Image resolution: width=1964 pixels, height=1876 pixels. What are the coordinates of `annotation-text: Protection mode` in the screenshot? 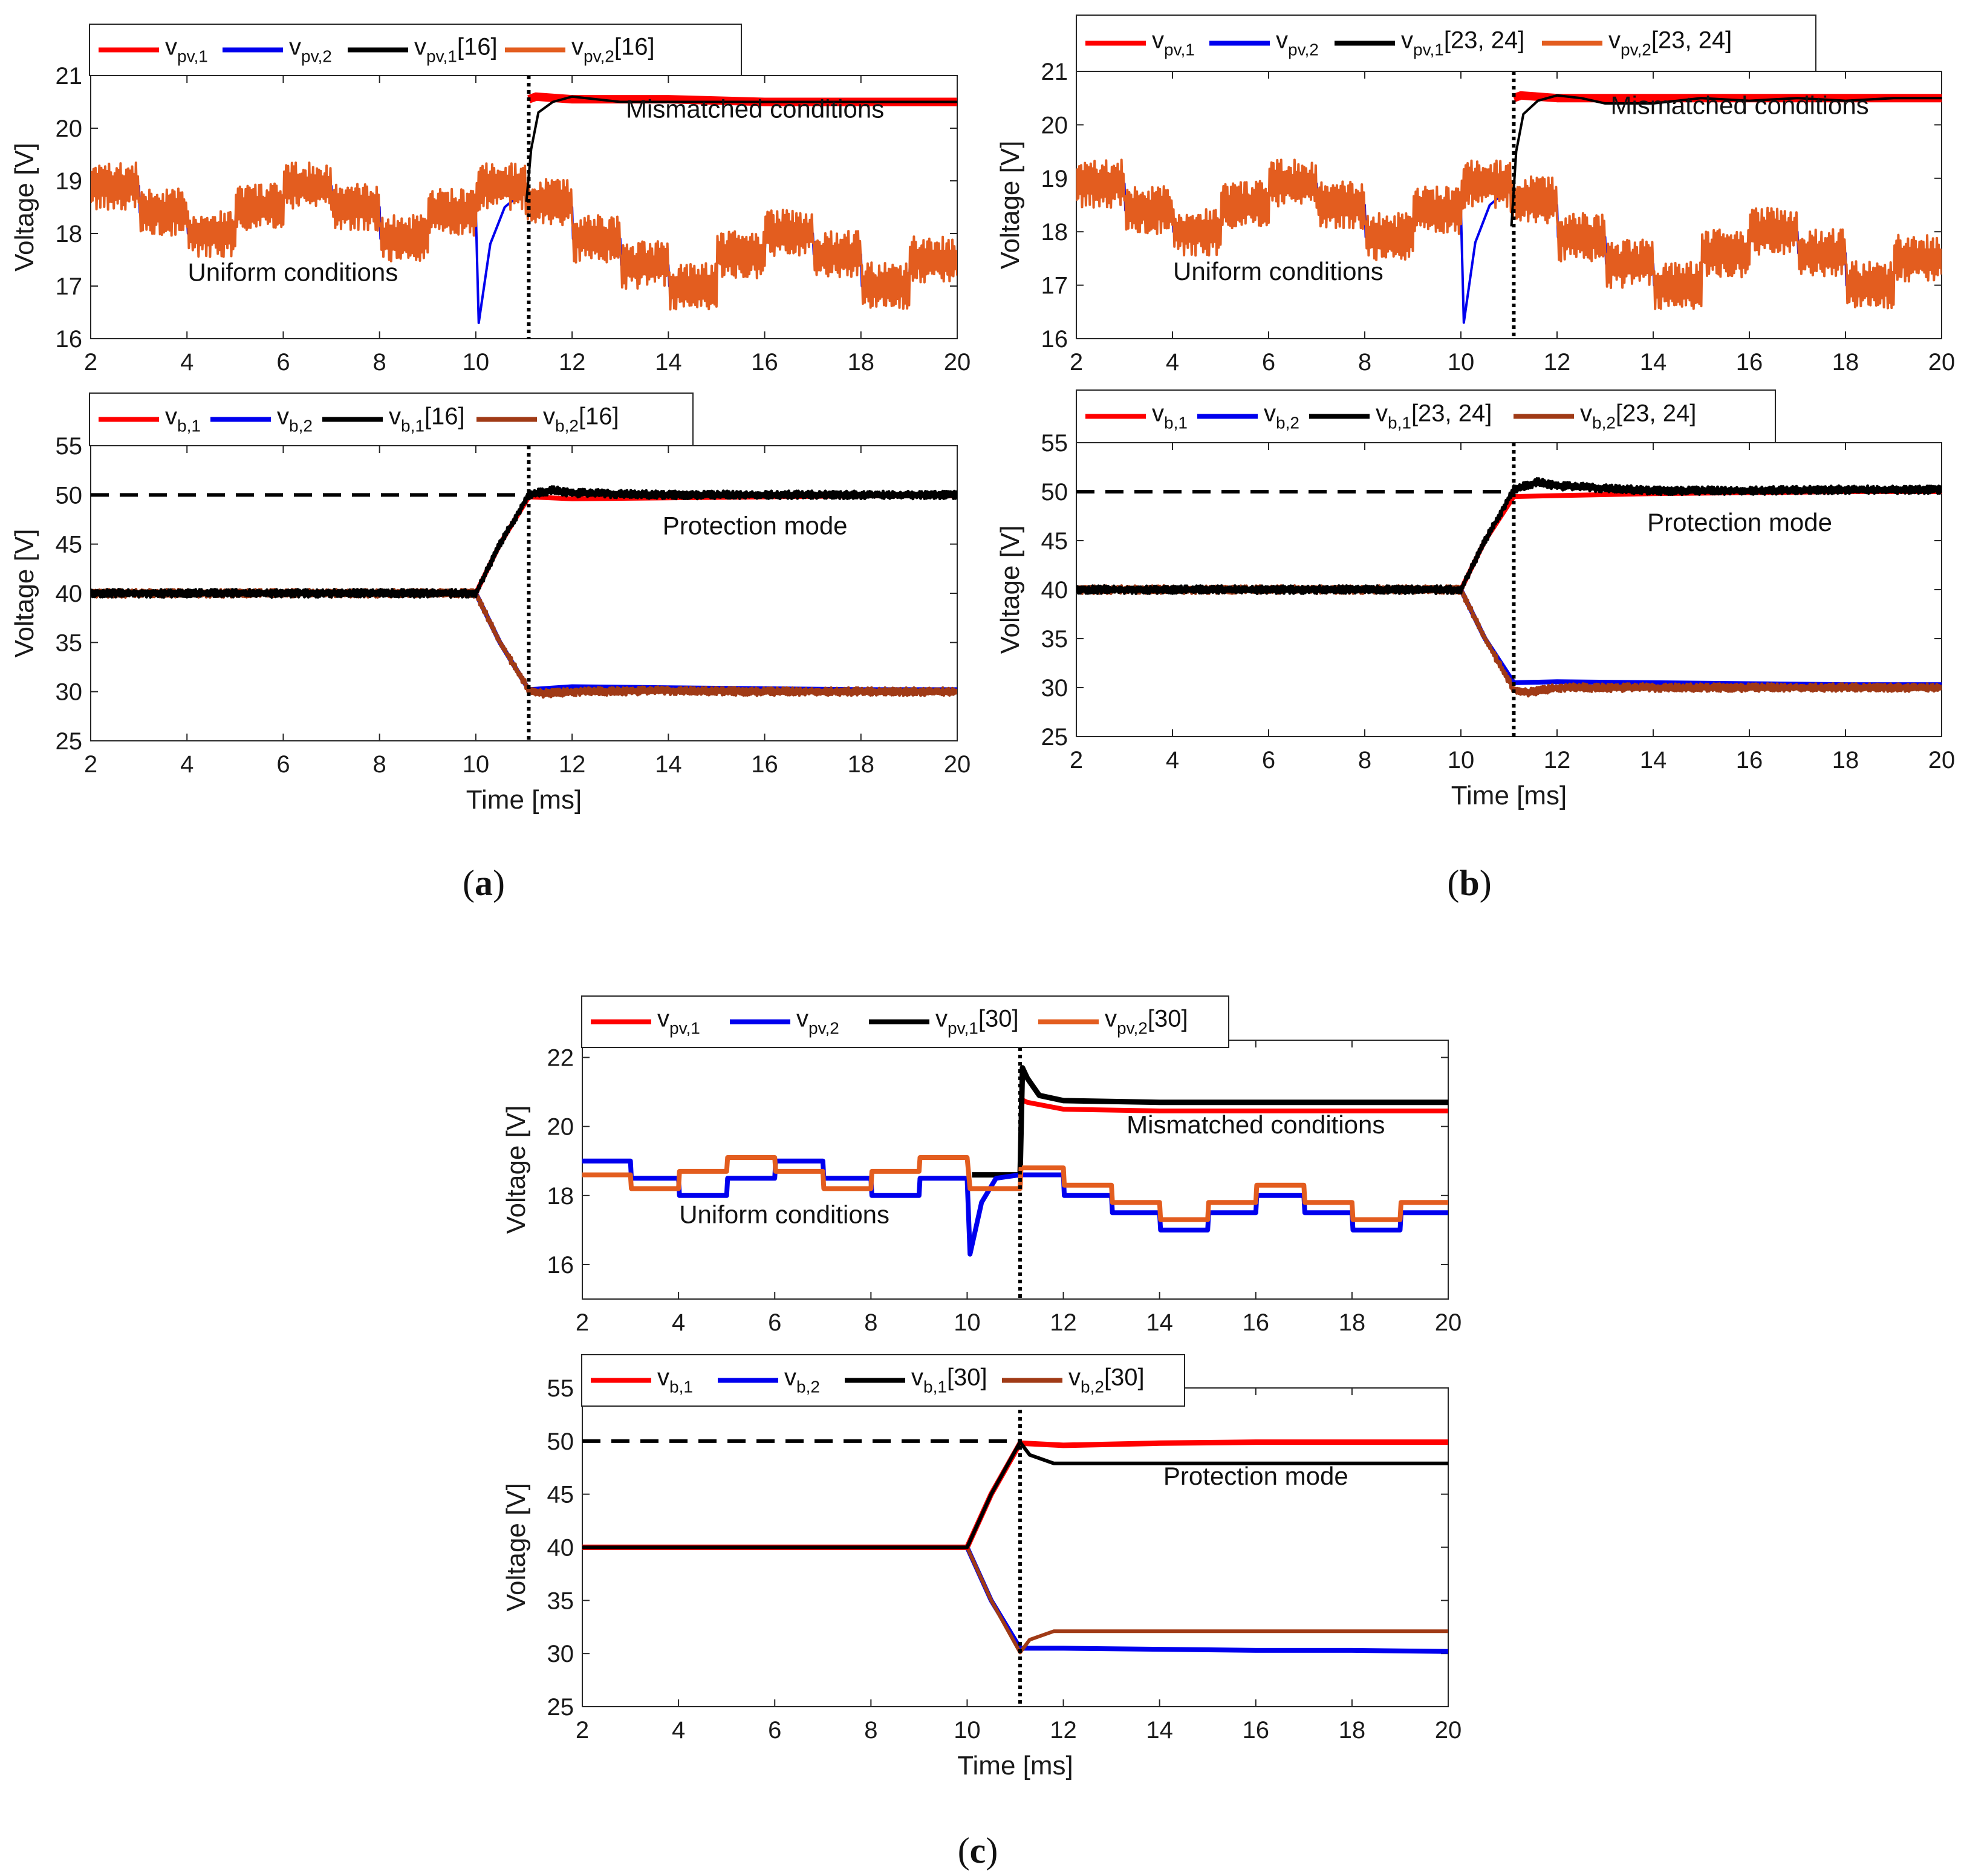 It's located at (755, 525).